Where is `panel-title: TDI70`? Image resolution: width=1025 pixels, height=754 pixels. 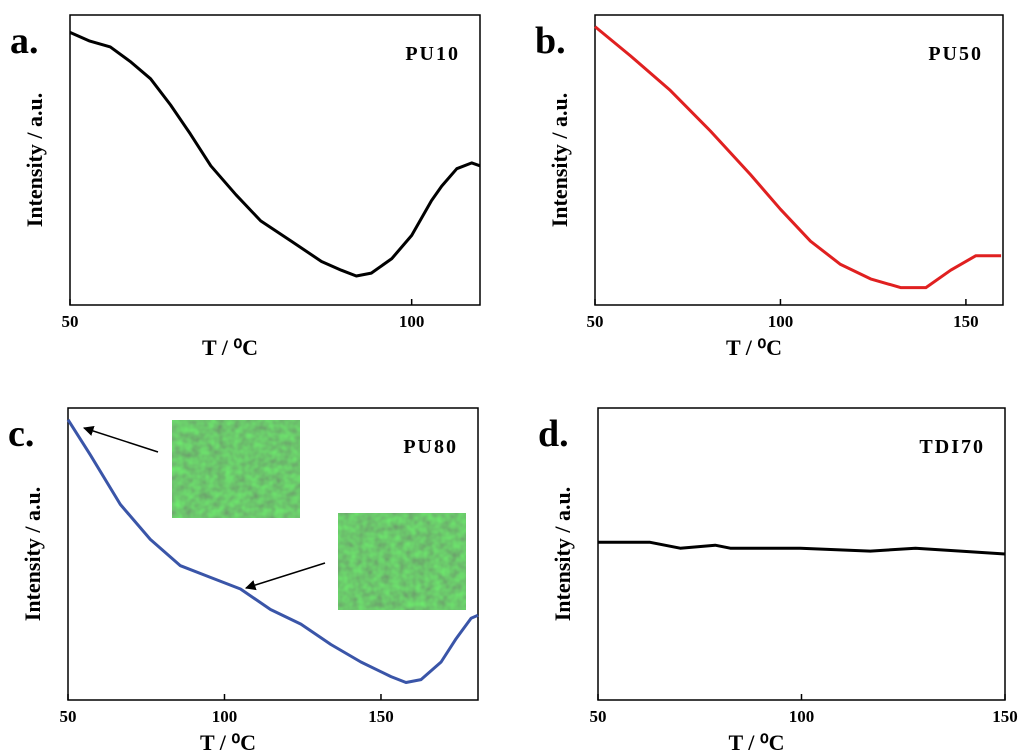 panel-title: TDI70 is located at coordinates (952, 447).